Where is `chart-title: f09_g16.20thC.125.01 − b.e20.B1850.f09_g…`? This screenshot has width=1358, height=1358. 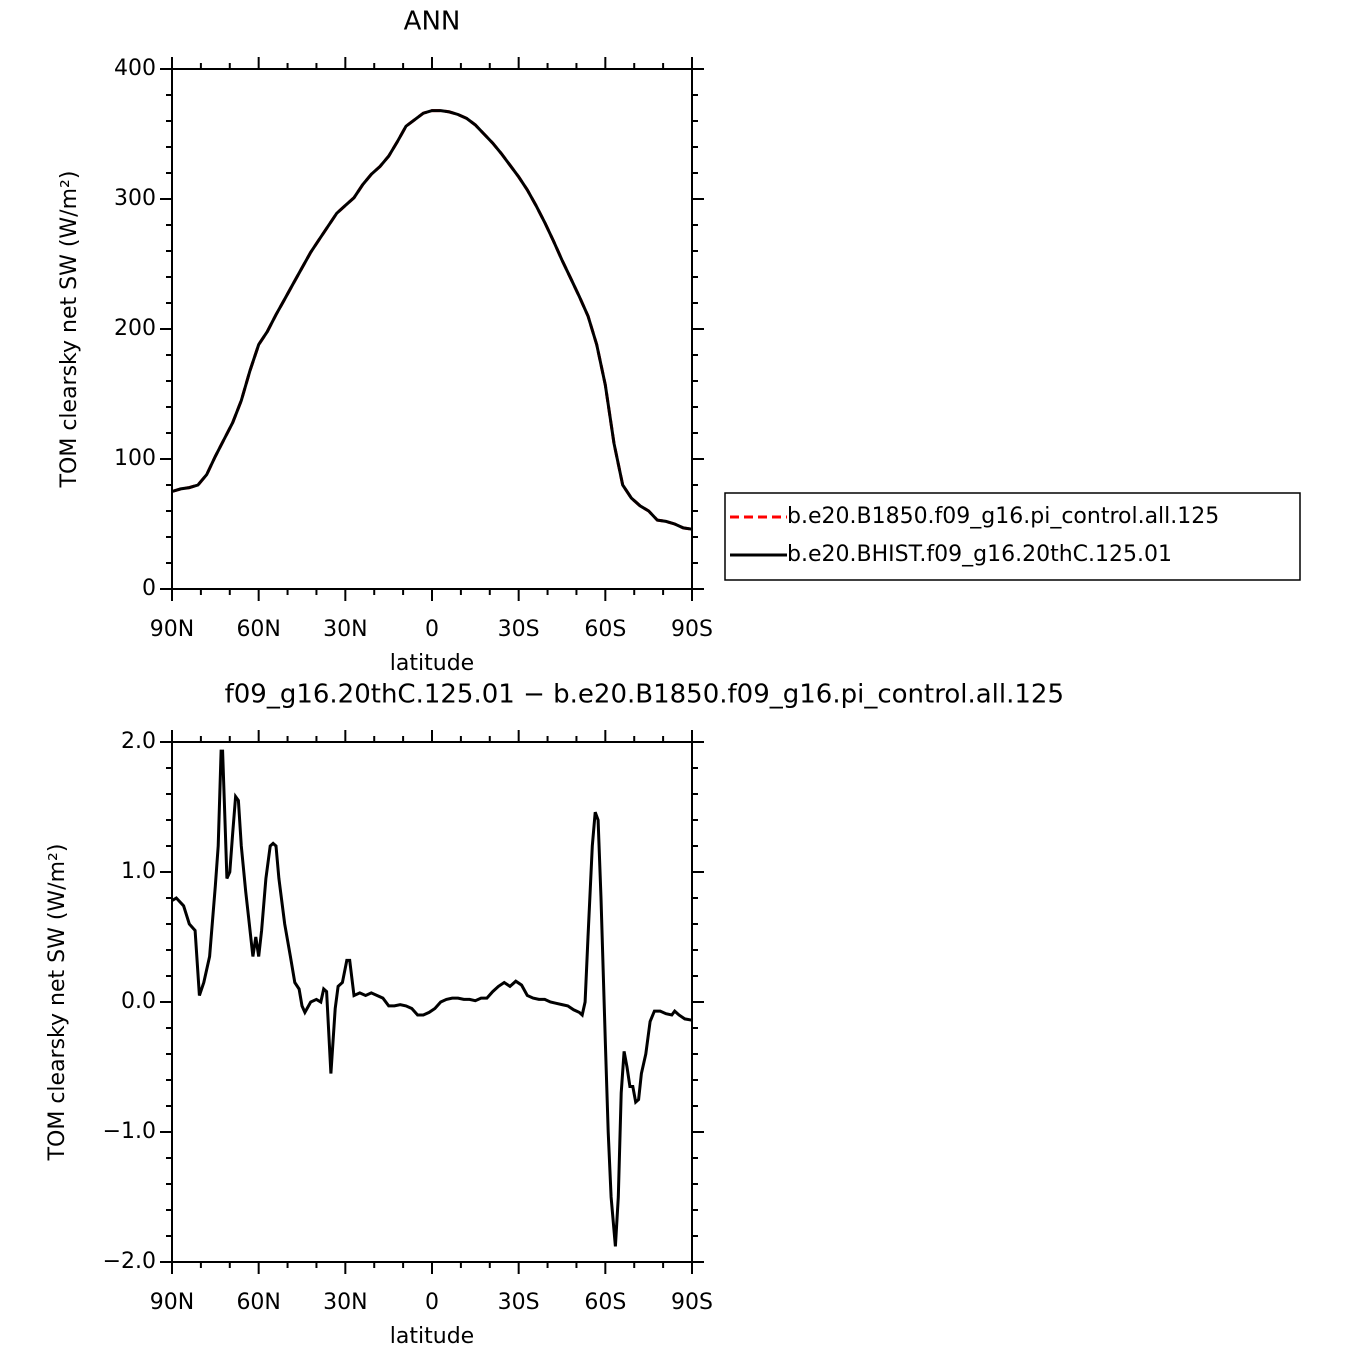
chart-title: f09_g16.20thC.125.01 − b.e20.B1850.f09_g… is located at coordinates (644, 695).